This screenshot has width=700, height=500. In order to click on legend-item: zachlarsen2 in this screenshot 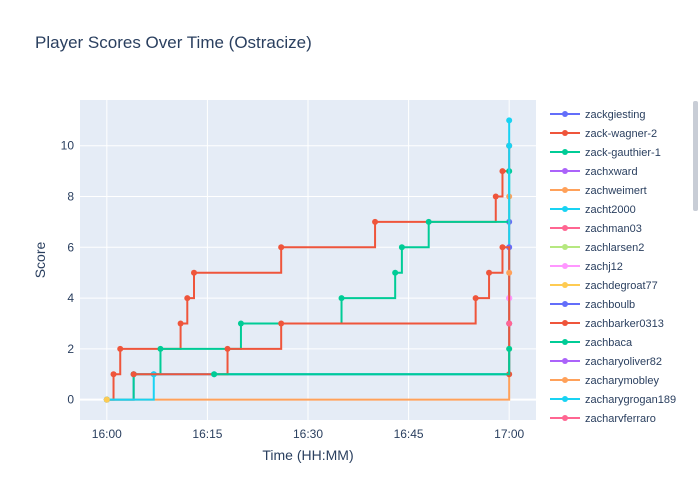, I will do `click(597, 248)`.